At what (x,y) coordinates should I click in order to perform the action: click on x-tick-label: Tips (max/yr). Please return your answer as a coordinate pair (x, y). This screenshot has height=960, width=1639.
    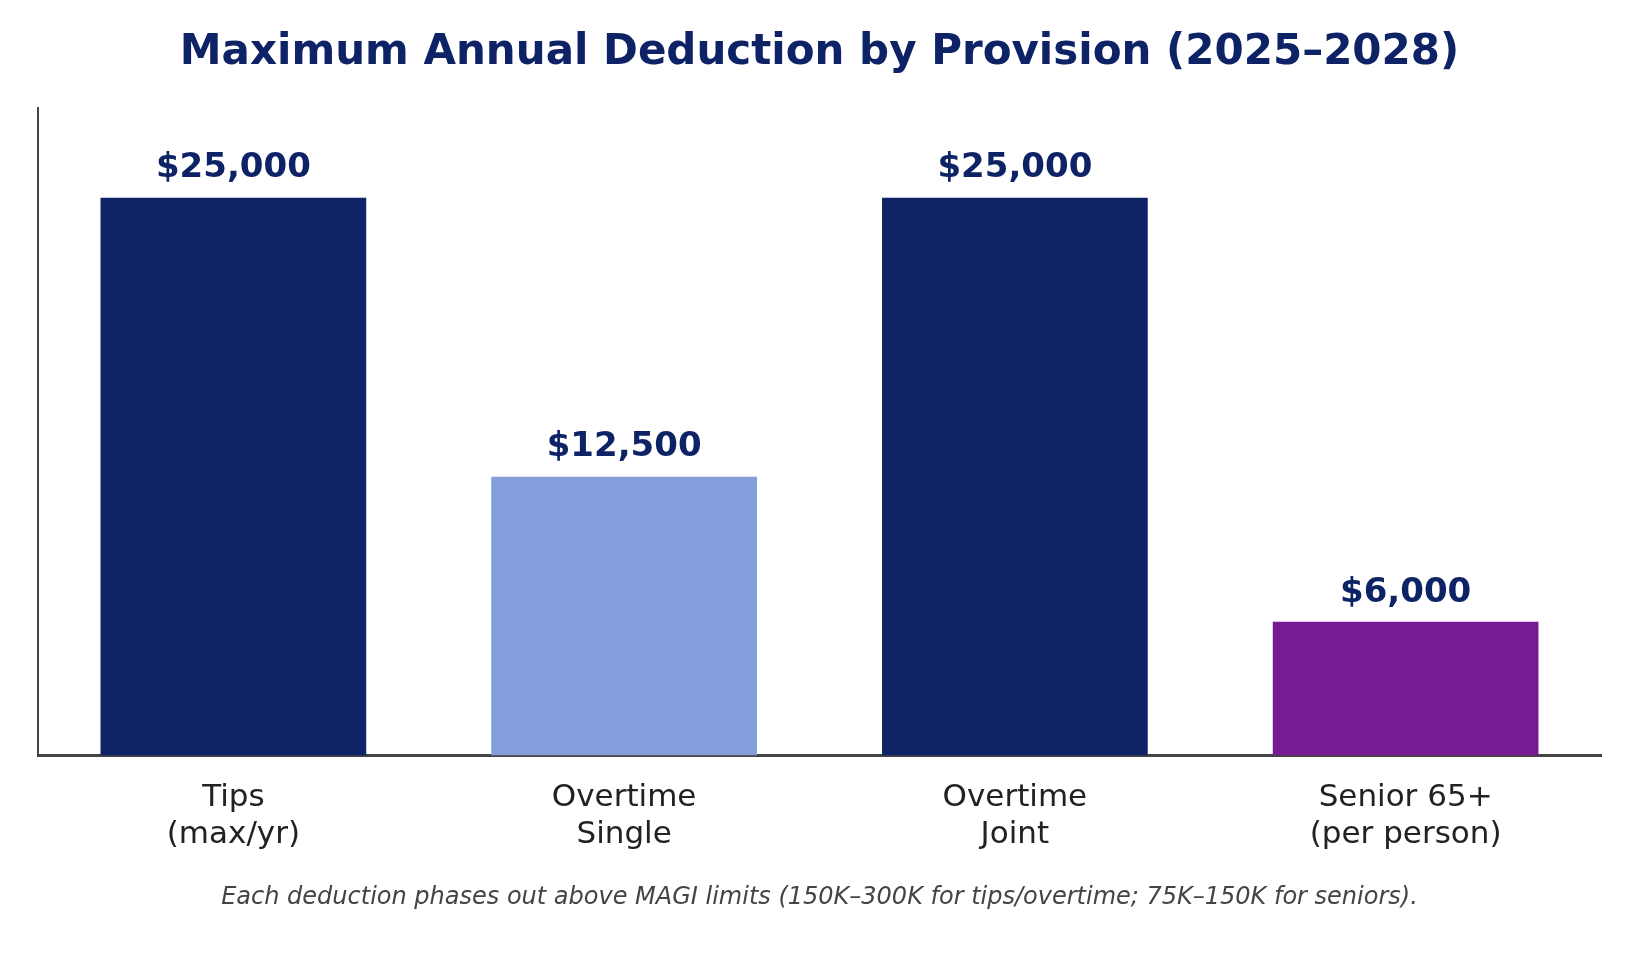
    Looking at the image, I should click on (233, 814).